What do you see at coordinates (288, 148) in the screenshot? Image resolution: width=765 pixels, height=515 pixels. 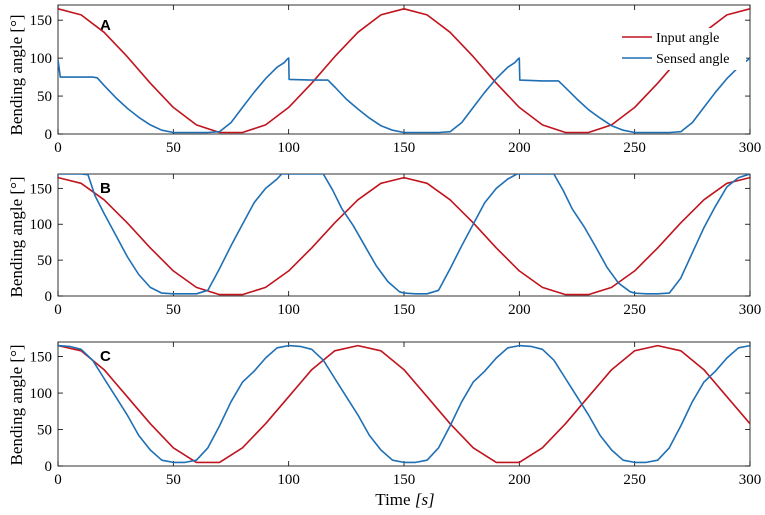 I see `x-tick-label-a: 100` at bounding box center [288, 148].